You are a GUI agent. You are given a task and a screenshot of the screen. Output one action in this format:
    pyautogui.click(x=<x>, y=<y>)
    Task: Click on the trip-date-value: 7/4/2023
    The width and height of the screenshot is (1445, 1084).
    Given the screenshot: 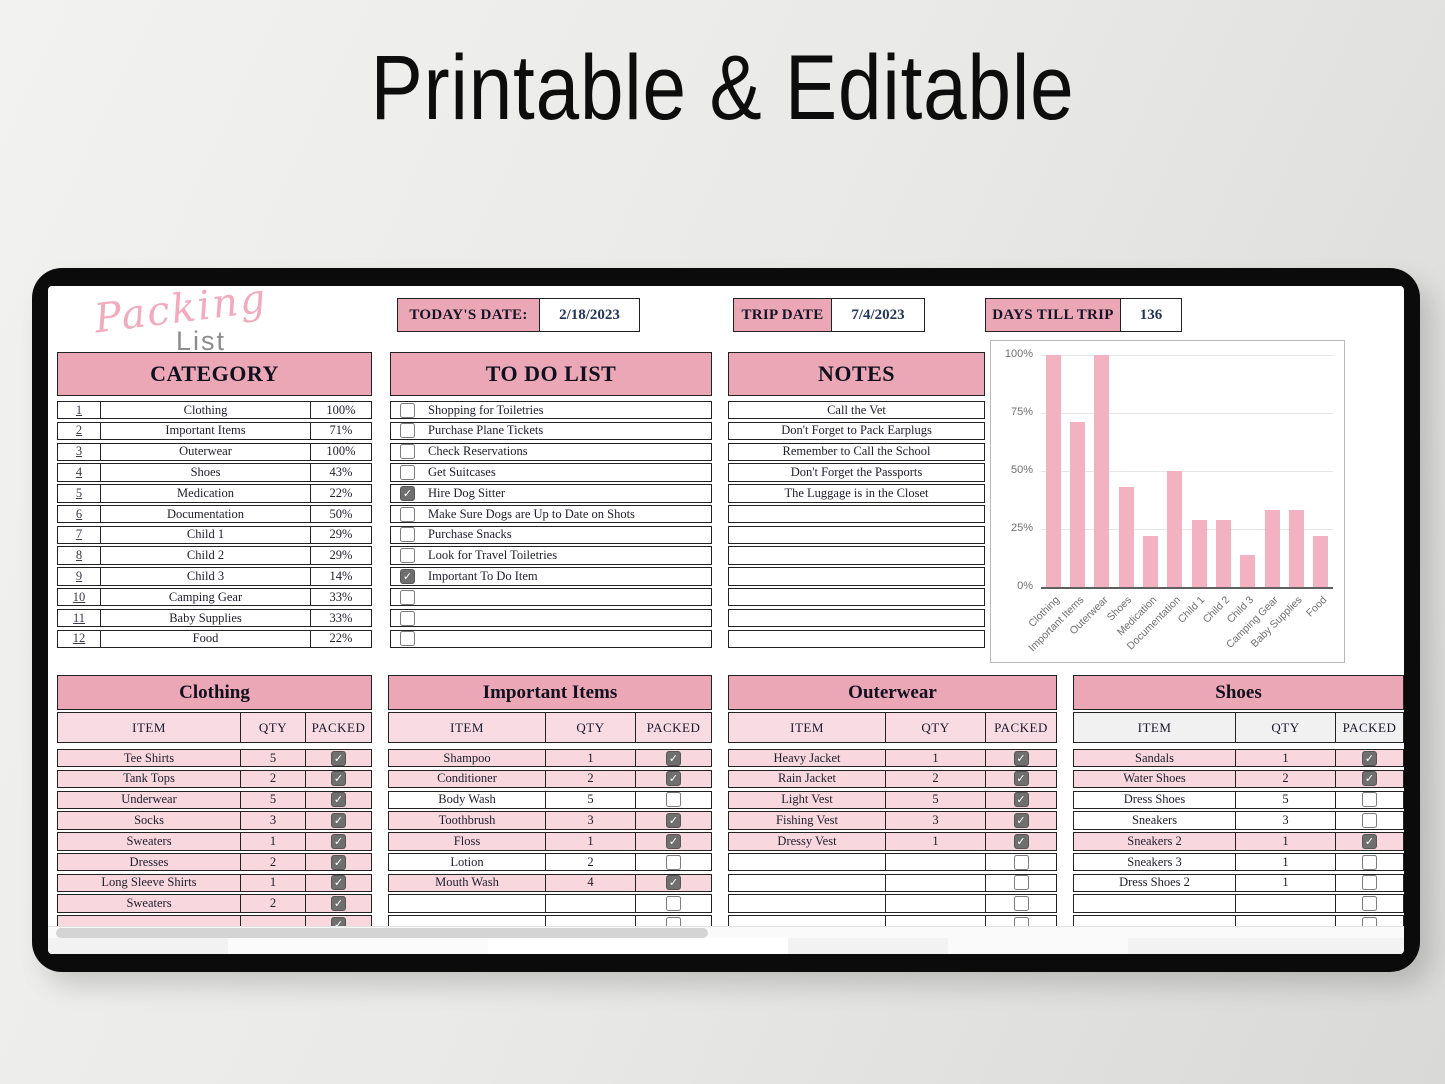 What is the action you would take?
    pyautogui.click(x=878, y=314)
    